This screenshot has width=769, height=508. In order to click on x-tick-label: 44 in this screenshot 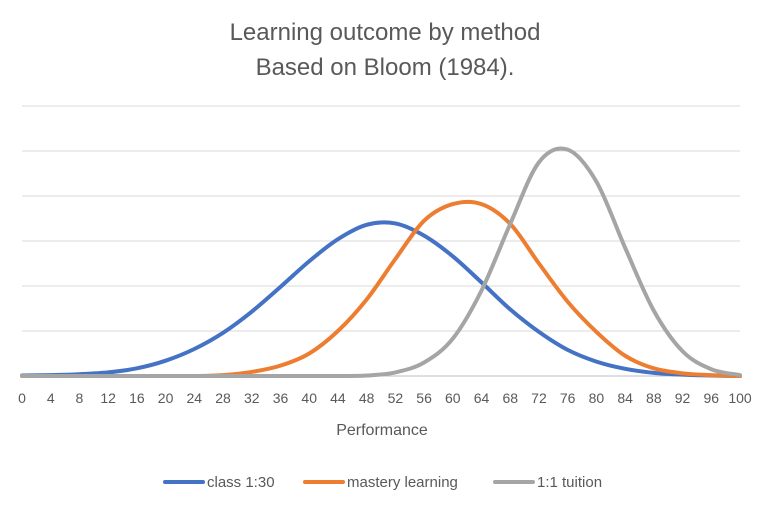, I will do `click(338, 398)`.